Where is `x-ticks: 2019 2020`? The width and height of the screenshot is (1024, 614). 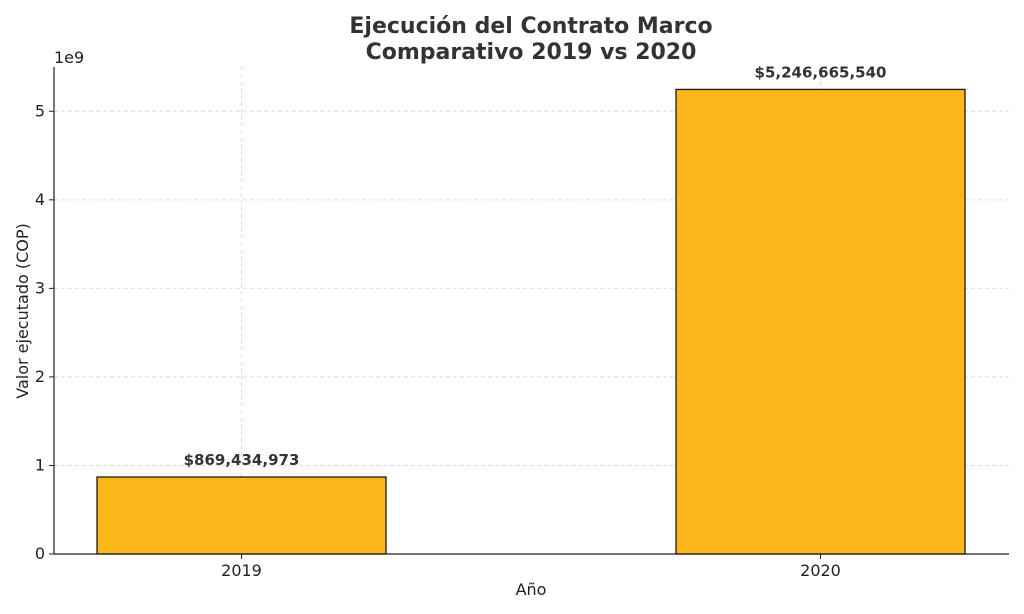 x-ticks: 2019 2020 is located at coordinates (531, 567).